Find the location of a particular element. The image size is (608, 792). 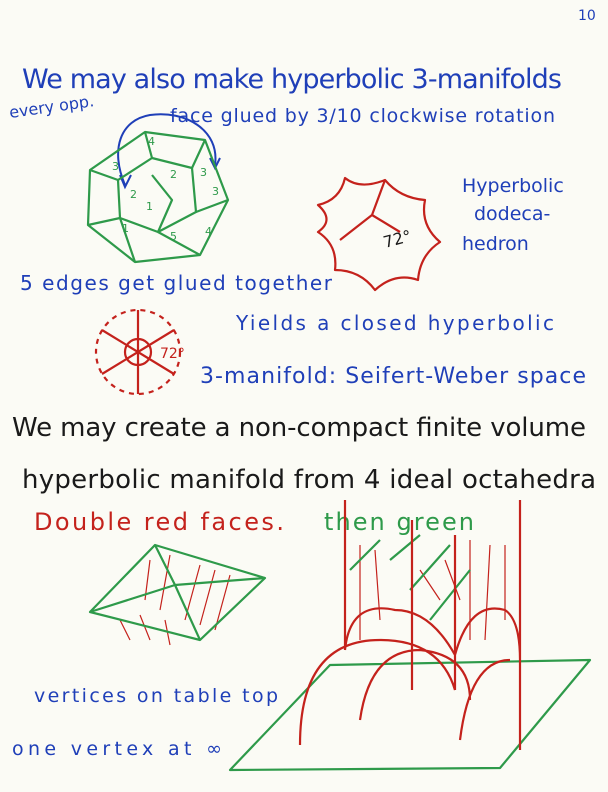

label: dodeca- is located at coordinates (512, 214).